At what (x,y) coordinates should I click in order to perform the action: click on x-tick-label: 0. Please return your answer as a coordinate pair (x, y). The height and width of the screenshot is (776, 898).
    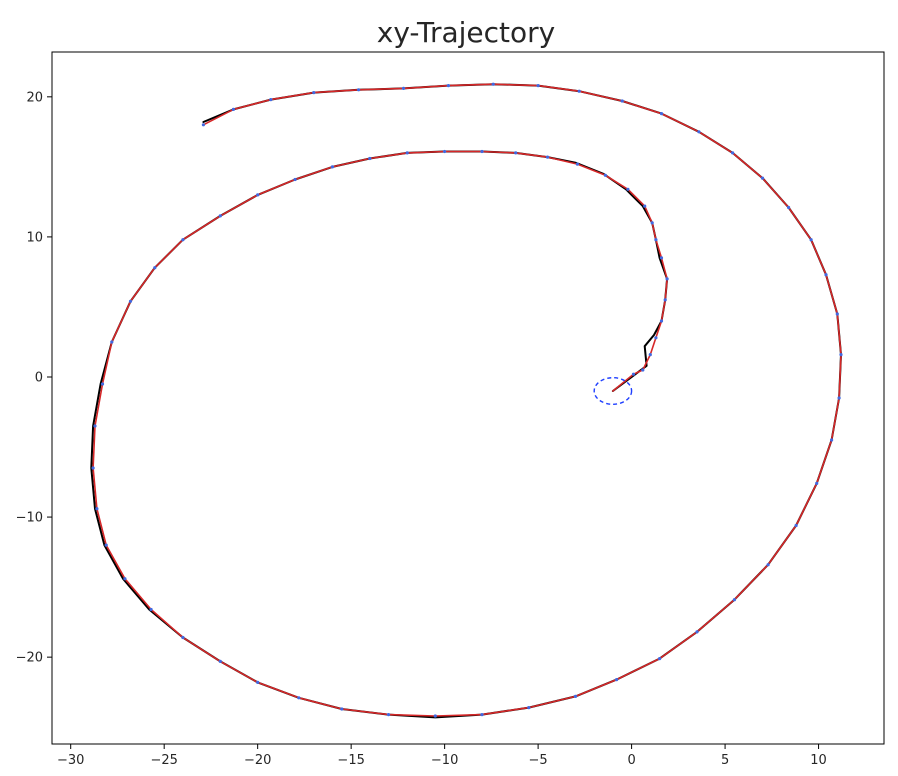
    Looking at the image, I should click on (631, 760).